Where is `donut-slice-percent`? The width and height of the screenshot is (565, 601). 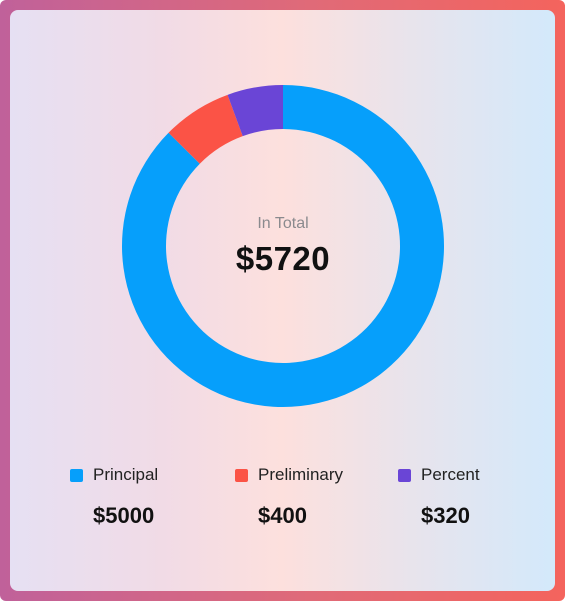 donut-slice-percent is located at coordinates (255, 111).